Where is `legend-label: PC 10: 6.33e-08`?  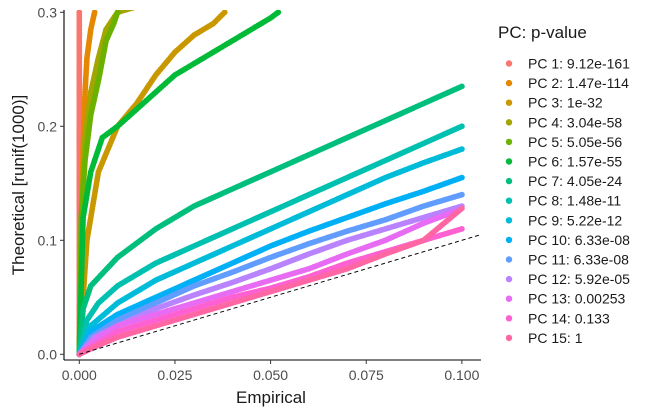
legend-label: PC 10: 6.33e-08 is located at coordinates (579, 240).